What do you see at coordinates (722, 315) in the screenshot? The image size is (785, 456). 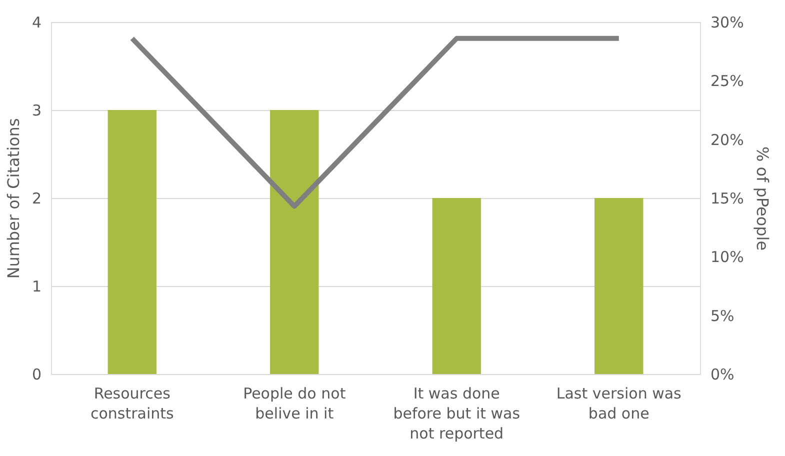 I see `y2-tick-label: 5%` at bounding box center [722, 315].